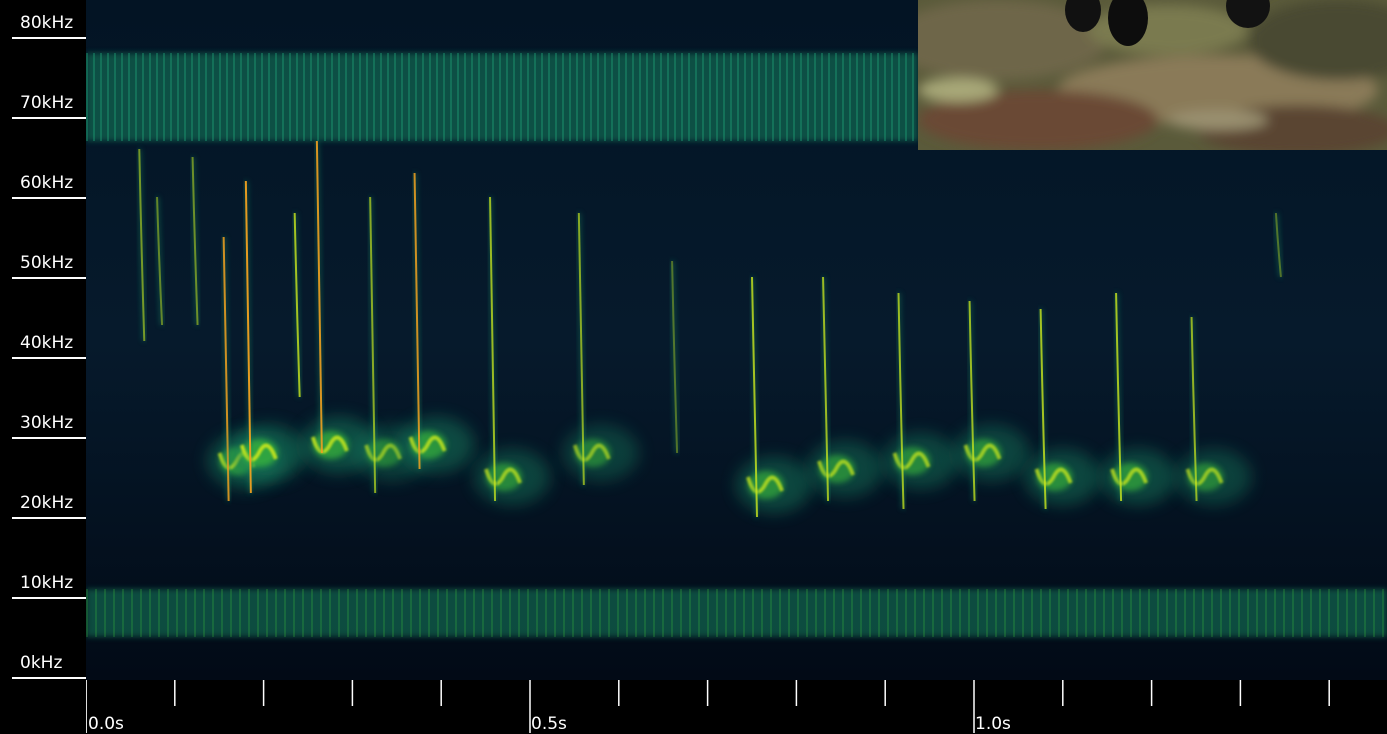 The width and height of the screenshot is (1387, 734). I want to click on video-inset-thumbnail, so click(1152, 75).